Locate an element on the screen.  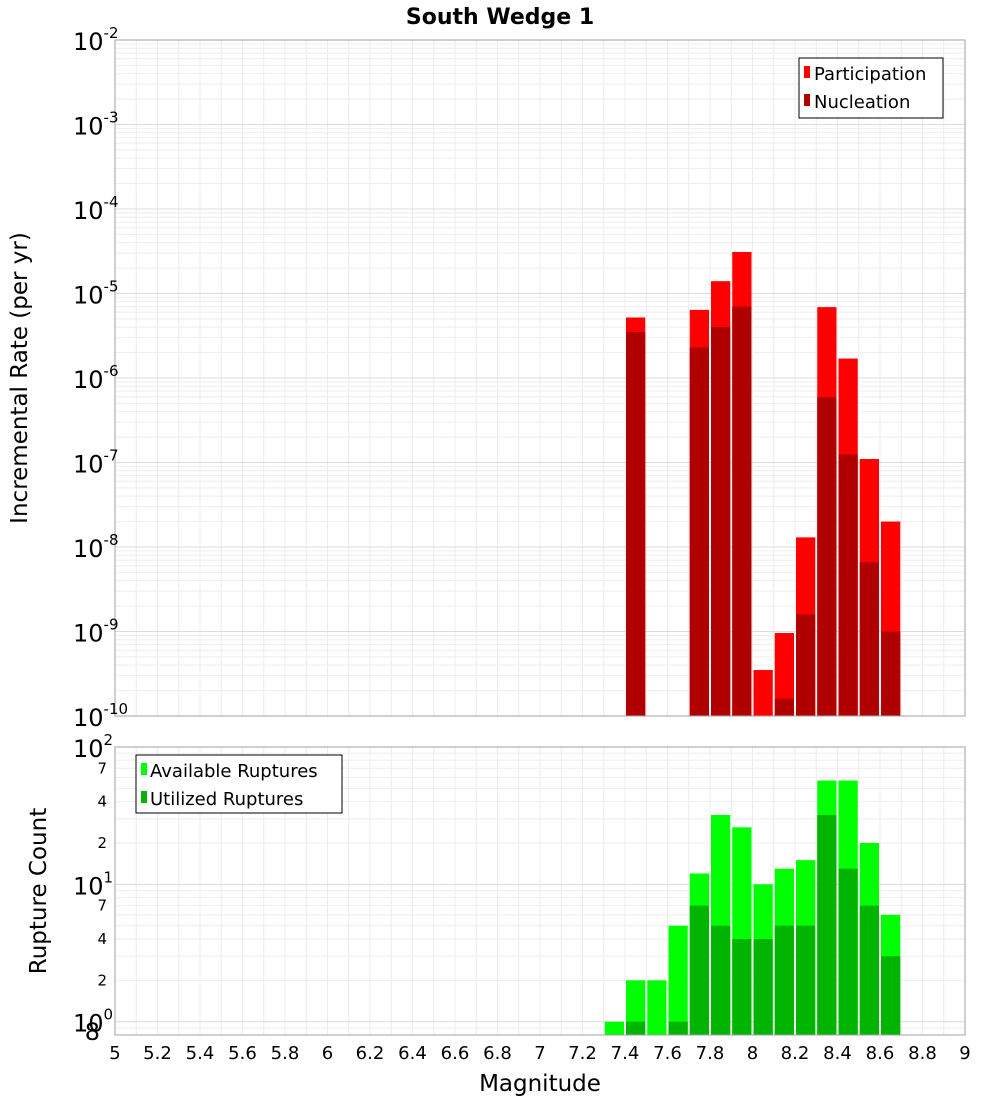
count-y-axis-label: Rupture Count is located at coordinates (39, 891).